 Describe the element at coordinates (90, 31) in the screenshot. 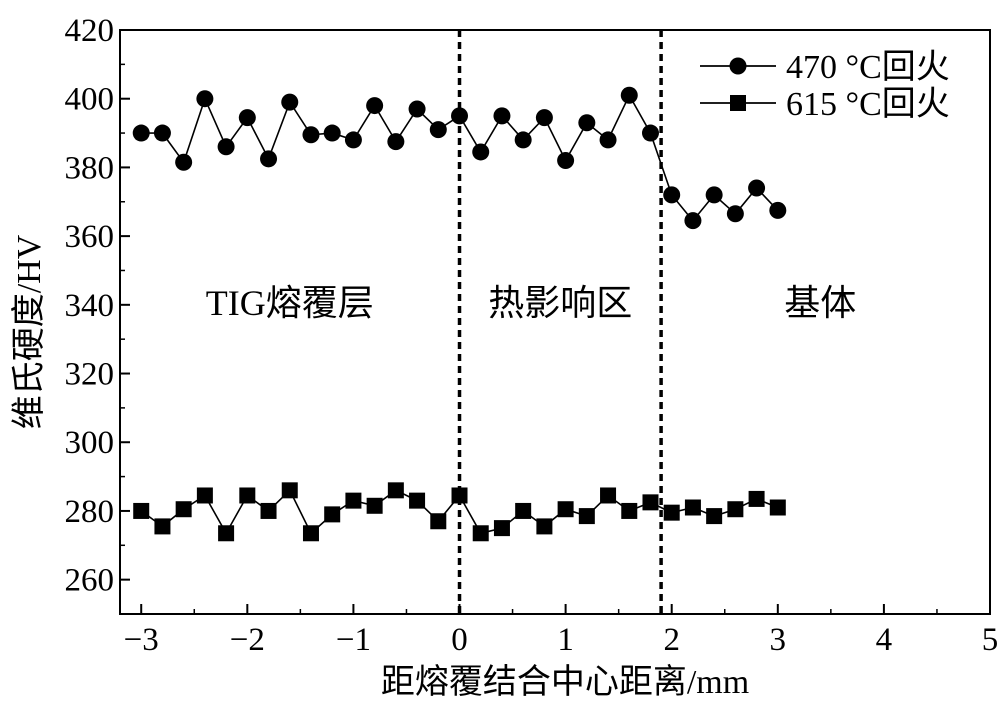

I see `y-tick-label: 420` at that location.